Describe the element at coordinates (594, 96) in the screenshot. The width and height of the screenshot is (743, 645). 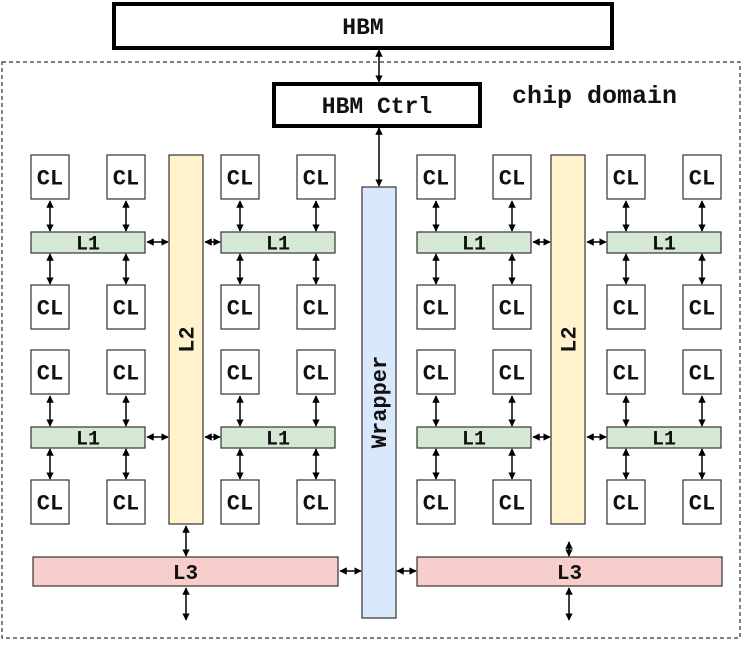
I see `chip-domain-label: chip domain` at that location.